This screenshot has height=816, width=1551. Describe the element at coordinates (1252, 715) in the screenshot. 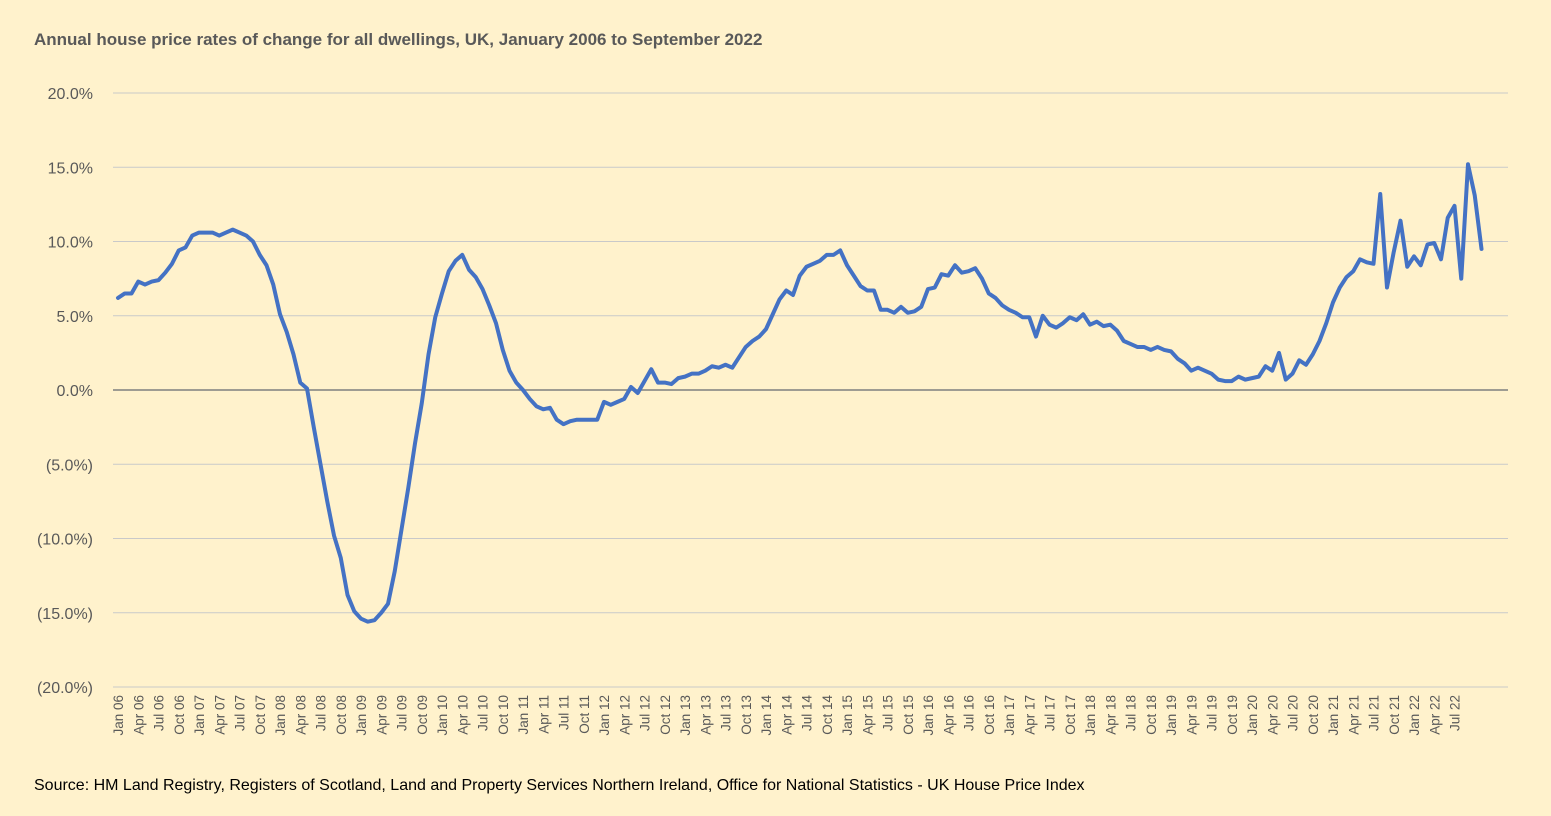

I see `x-tick-label: Jan 20` at that location.